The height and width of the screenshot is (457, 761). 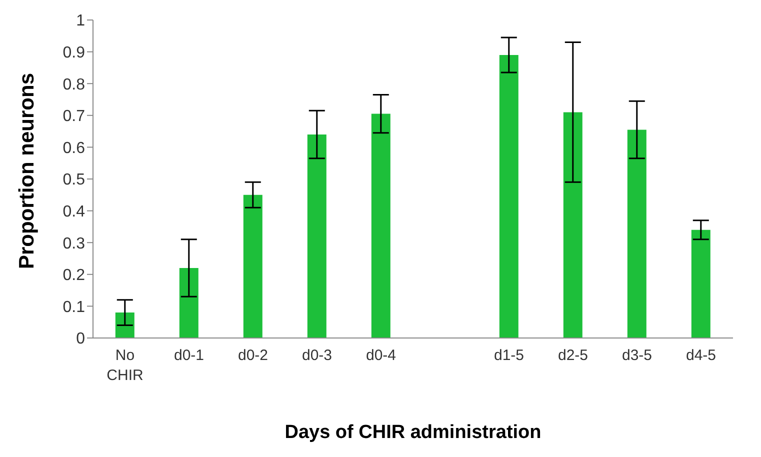 What do you see at coordinates (26, 171) in the screenshot?
I see `y-axis-title: Proportion neurons` at bounding box center [26, 171].